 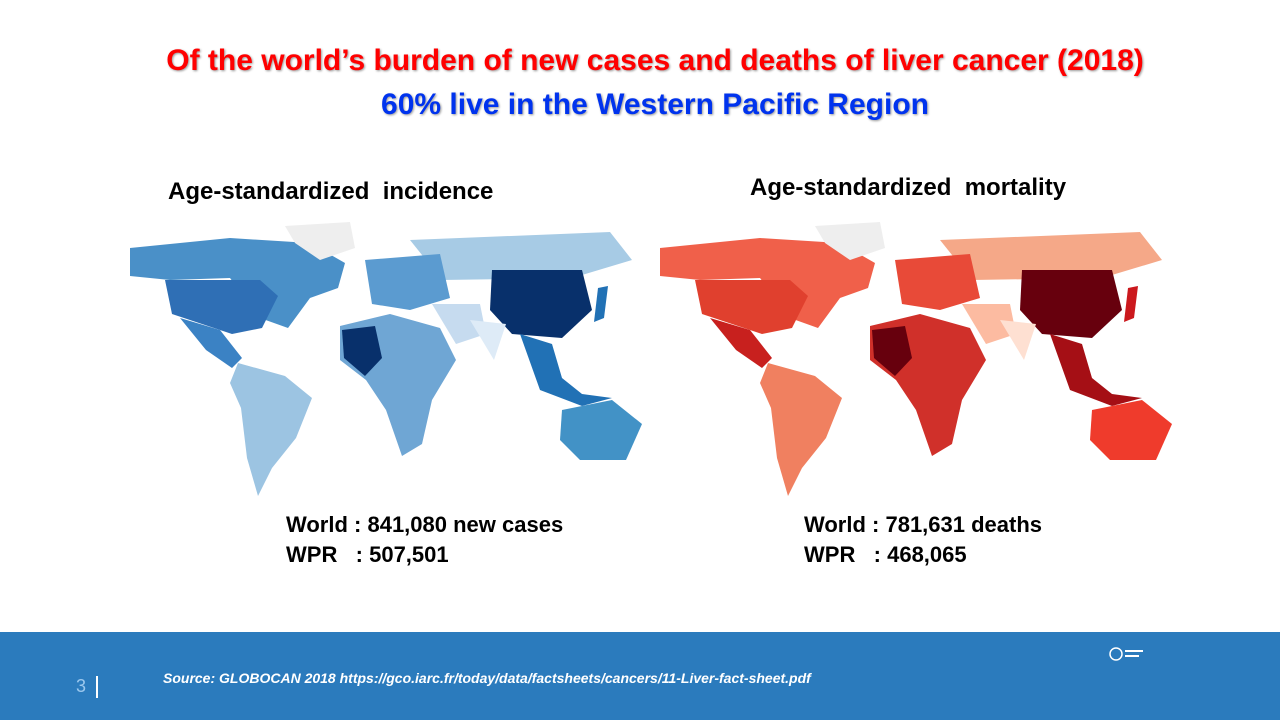 What do you see at coordinates (923, 524) in the screenshot?
I see `stat-line: World : 781,631 deaths` at bounding box center [923, 524].